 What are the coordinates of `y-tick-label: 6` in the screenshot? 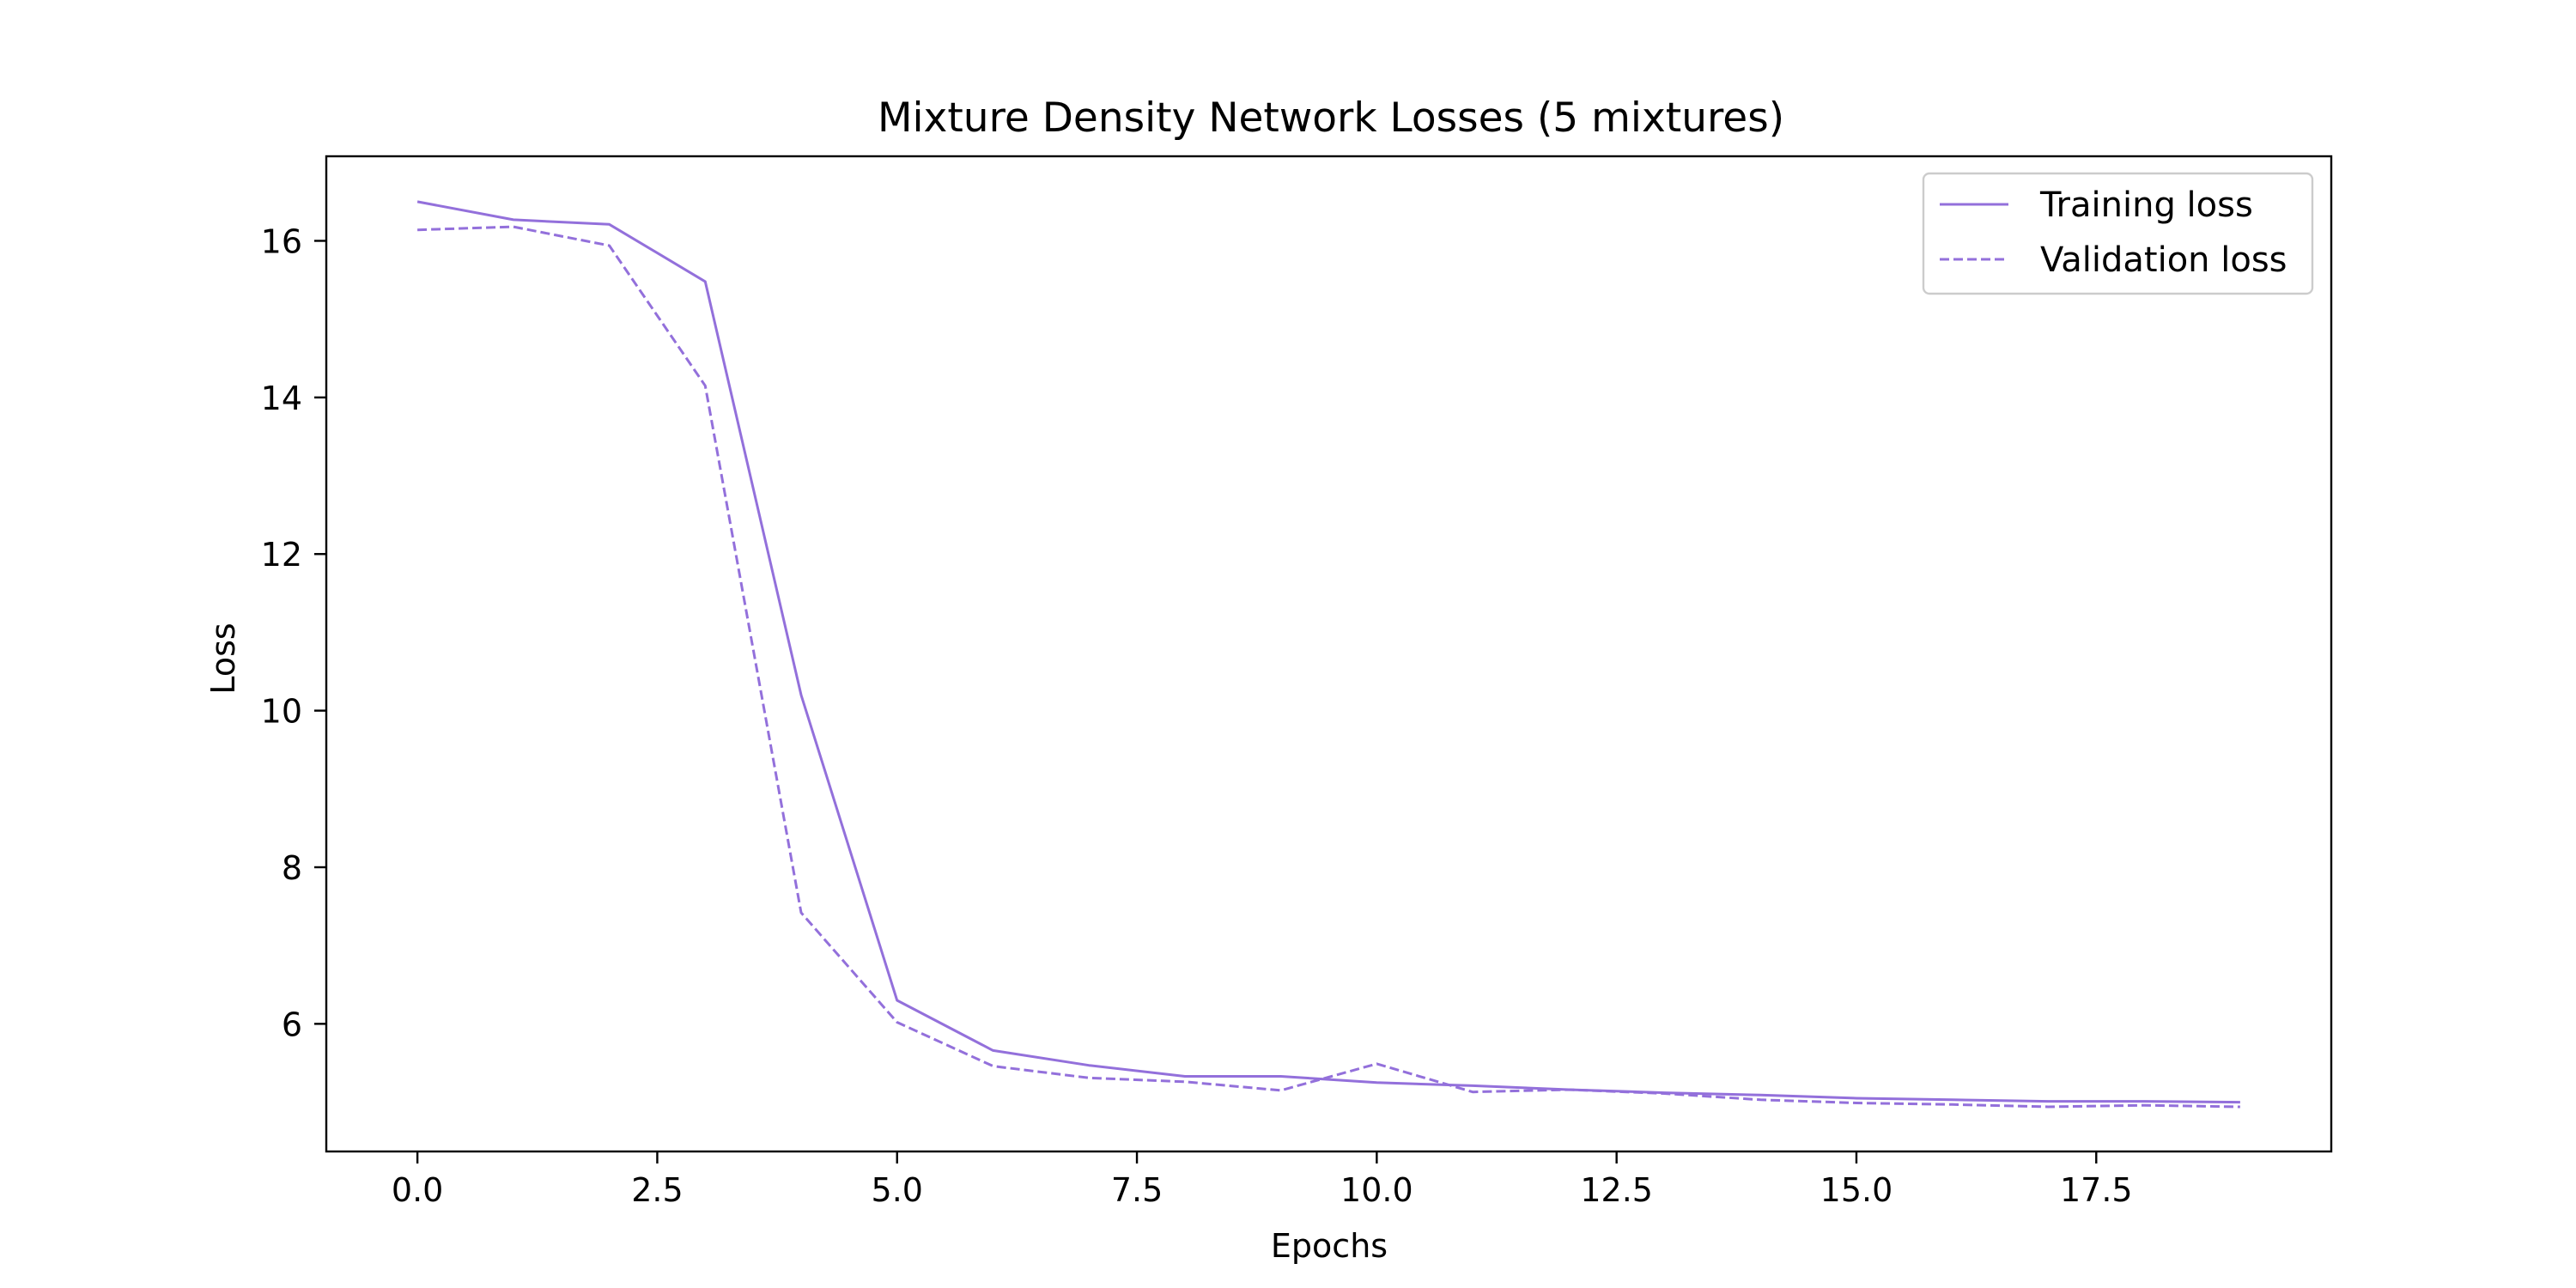 It's located at (292, 1024).